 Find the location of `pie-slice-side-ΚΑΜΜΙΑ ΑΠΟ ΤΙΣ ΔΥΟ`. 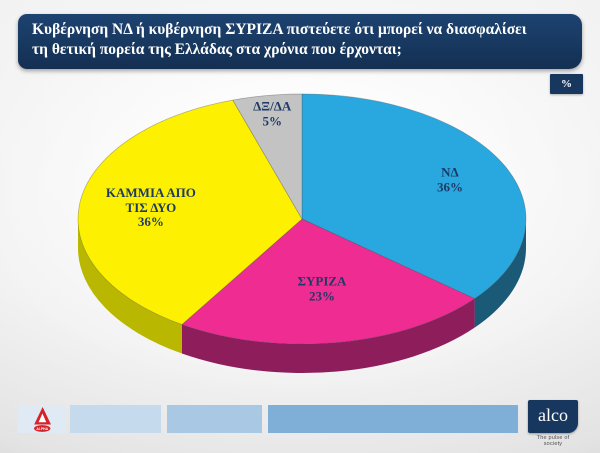

pie-slice-side-ΚΑΜΜΙΑ ΑΠΟ ΤΙΣ ΔΥΟ is located at coordinates (130, 286).